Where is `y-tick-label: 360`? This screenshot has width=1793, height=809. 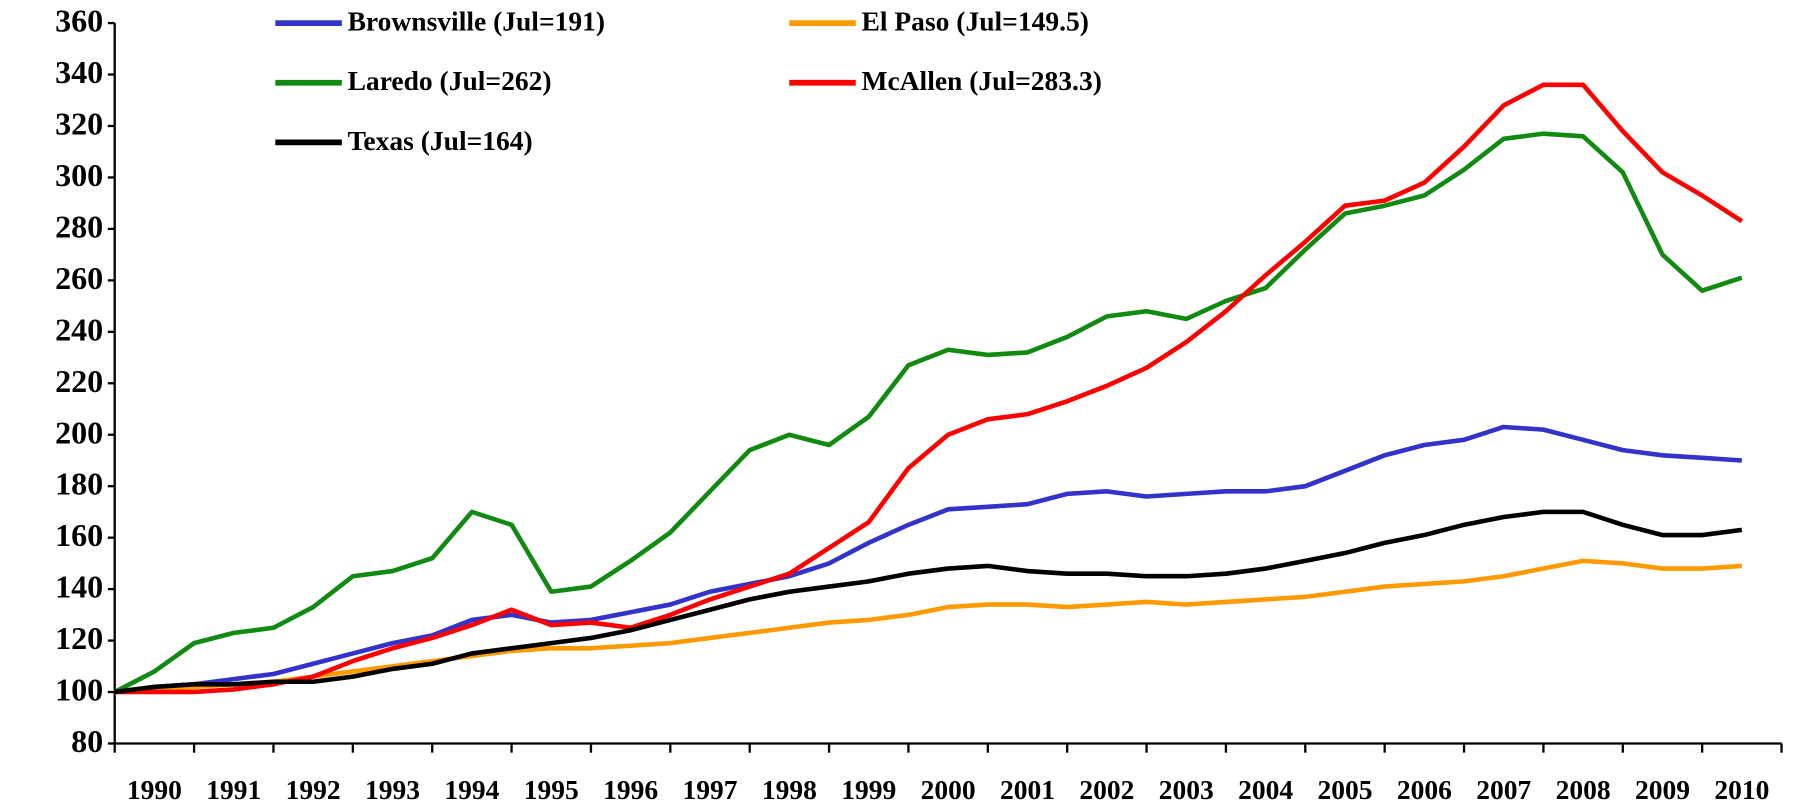 y-tick-label: 360 is located at coordinates (79, 21).